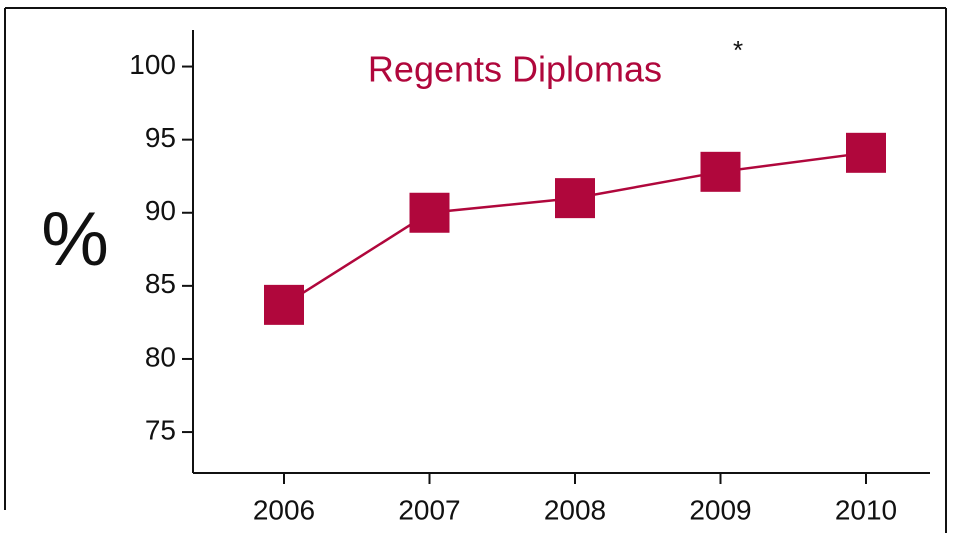 The image size is (956, 533). I want to click on annotation: *, so click(738, 50).